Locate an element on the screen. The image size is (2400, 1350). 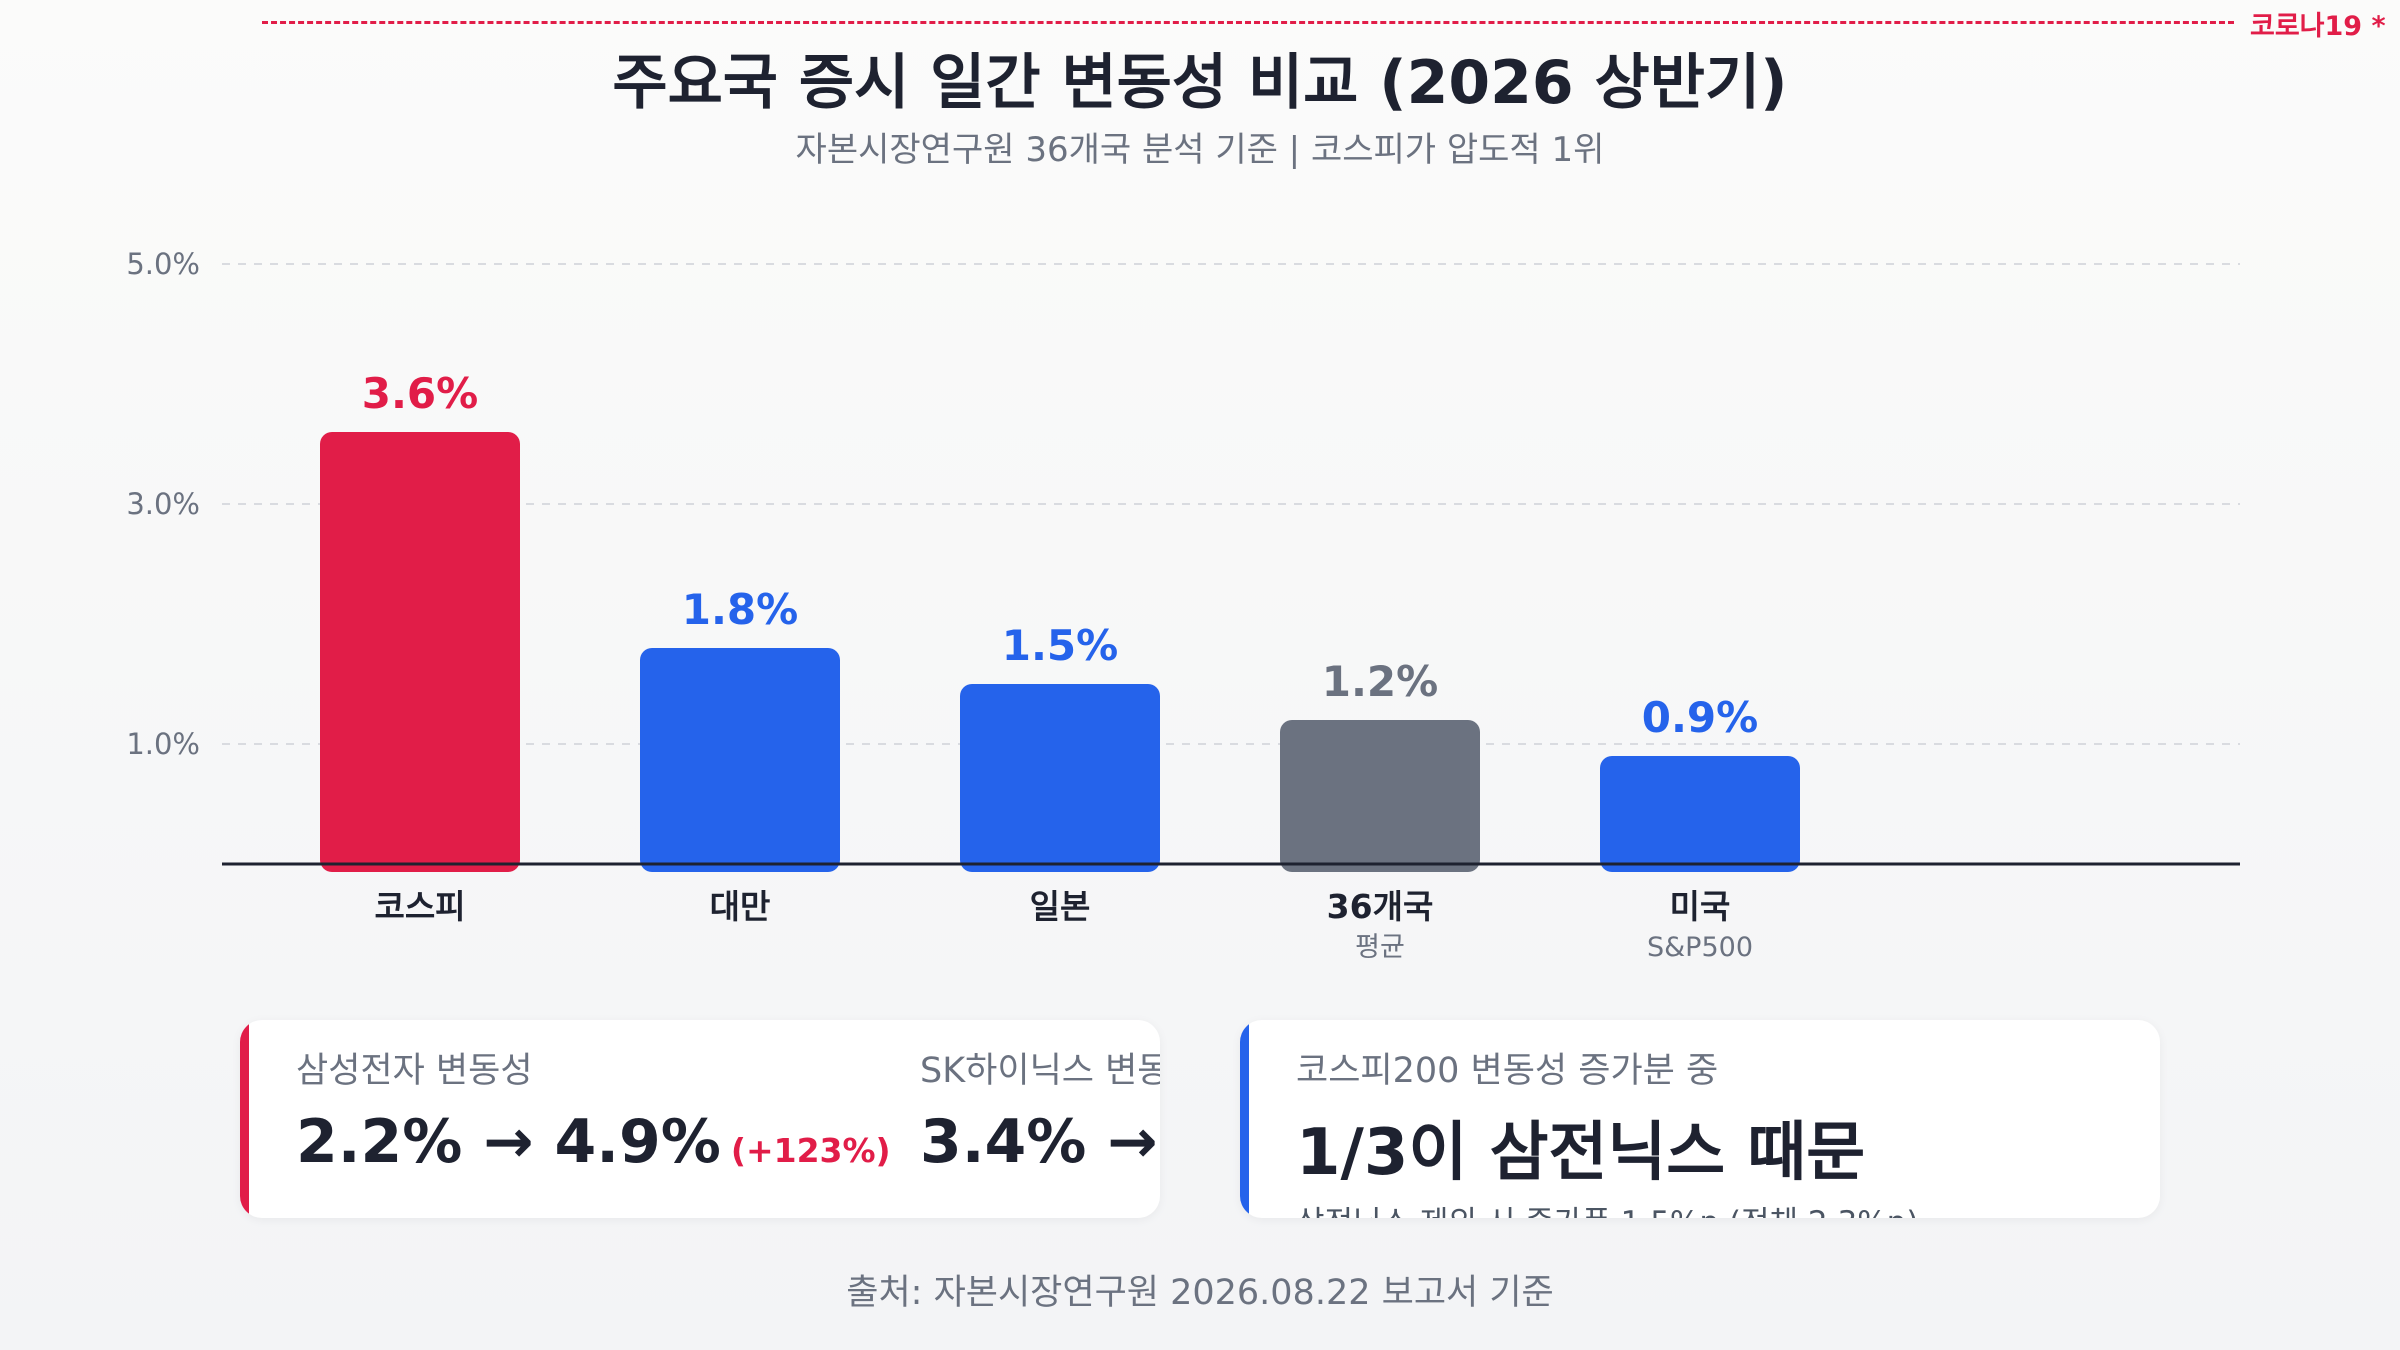
samsung-stat: 삼성전자 변동성 2.2% → 4.9% (+123%) is located at coordinates (593, 1109).